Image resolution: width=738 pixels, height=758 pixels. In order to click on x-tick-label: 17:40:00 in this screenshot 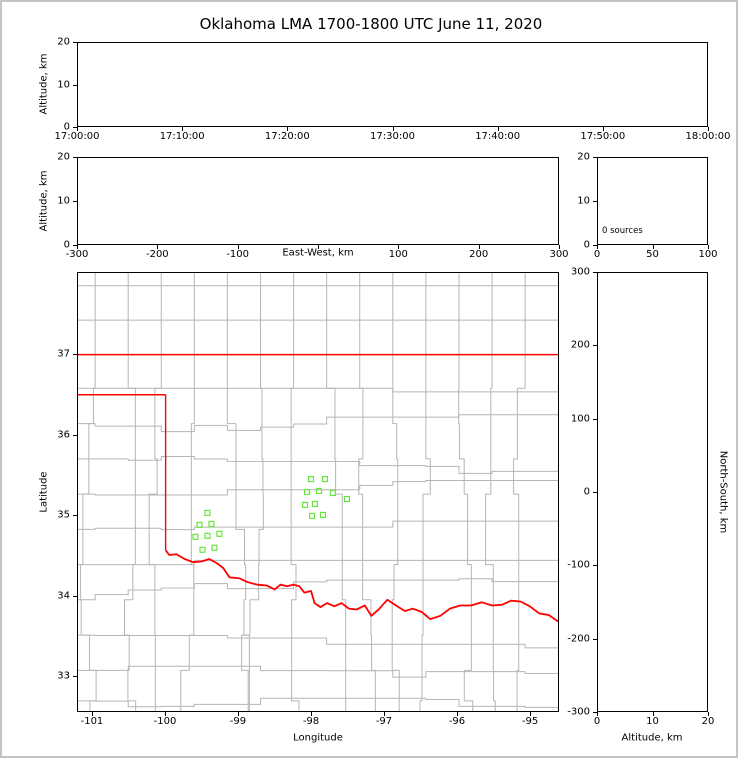, I will do `click(498, 136)`.